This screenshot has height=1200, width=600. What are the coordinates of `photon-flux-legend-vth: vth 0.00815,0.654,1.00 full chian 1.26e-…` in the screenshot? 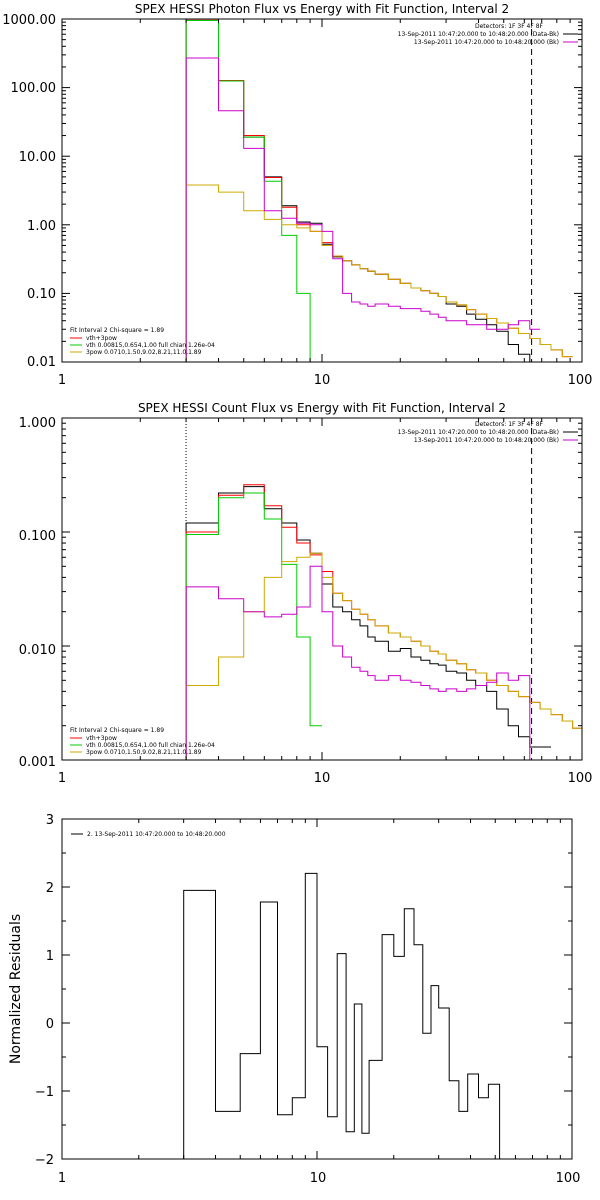 It's located at (150, 345).